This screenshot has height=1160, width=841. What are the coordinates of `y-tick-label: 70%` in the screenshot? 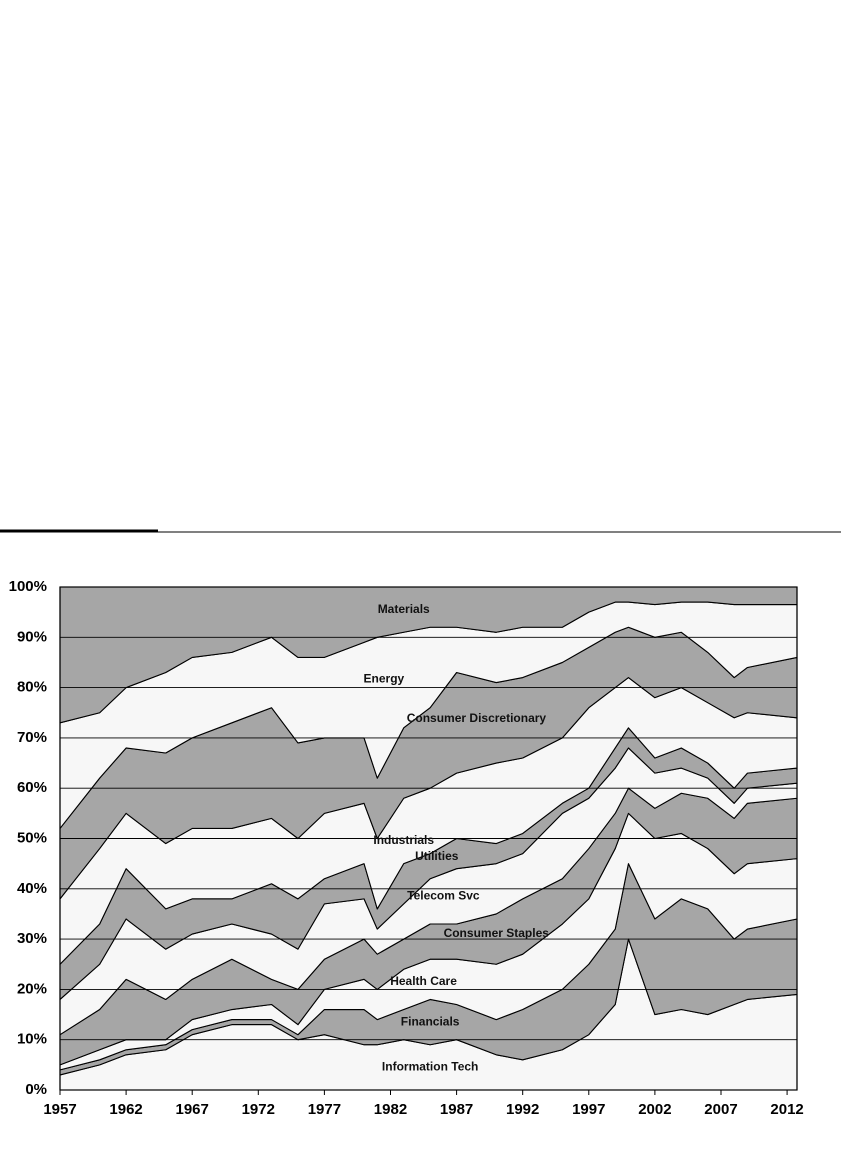 It's located at (32, 737).